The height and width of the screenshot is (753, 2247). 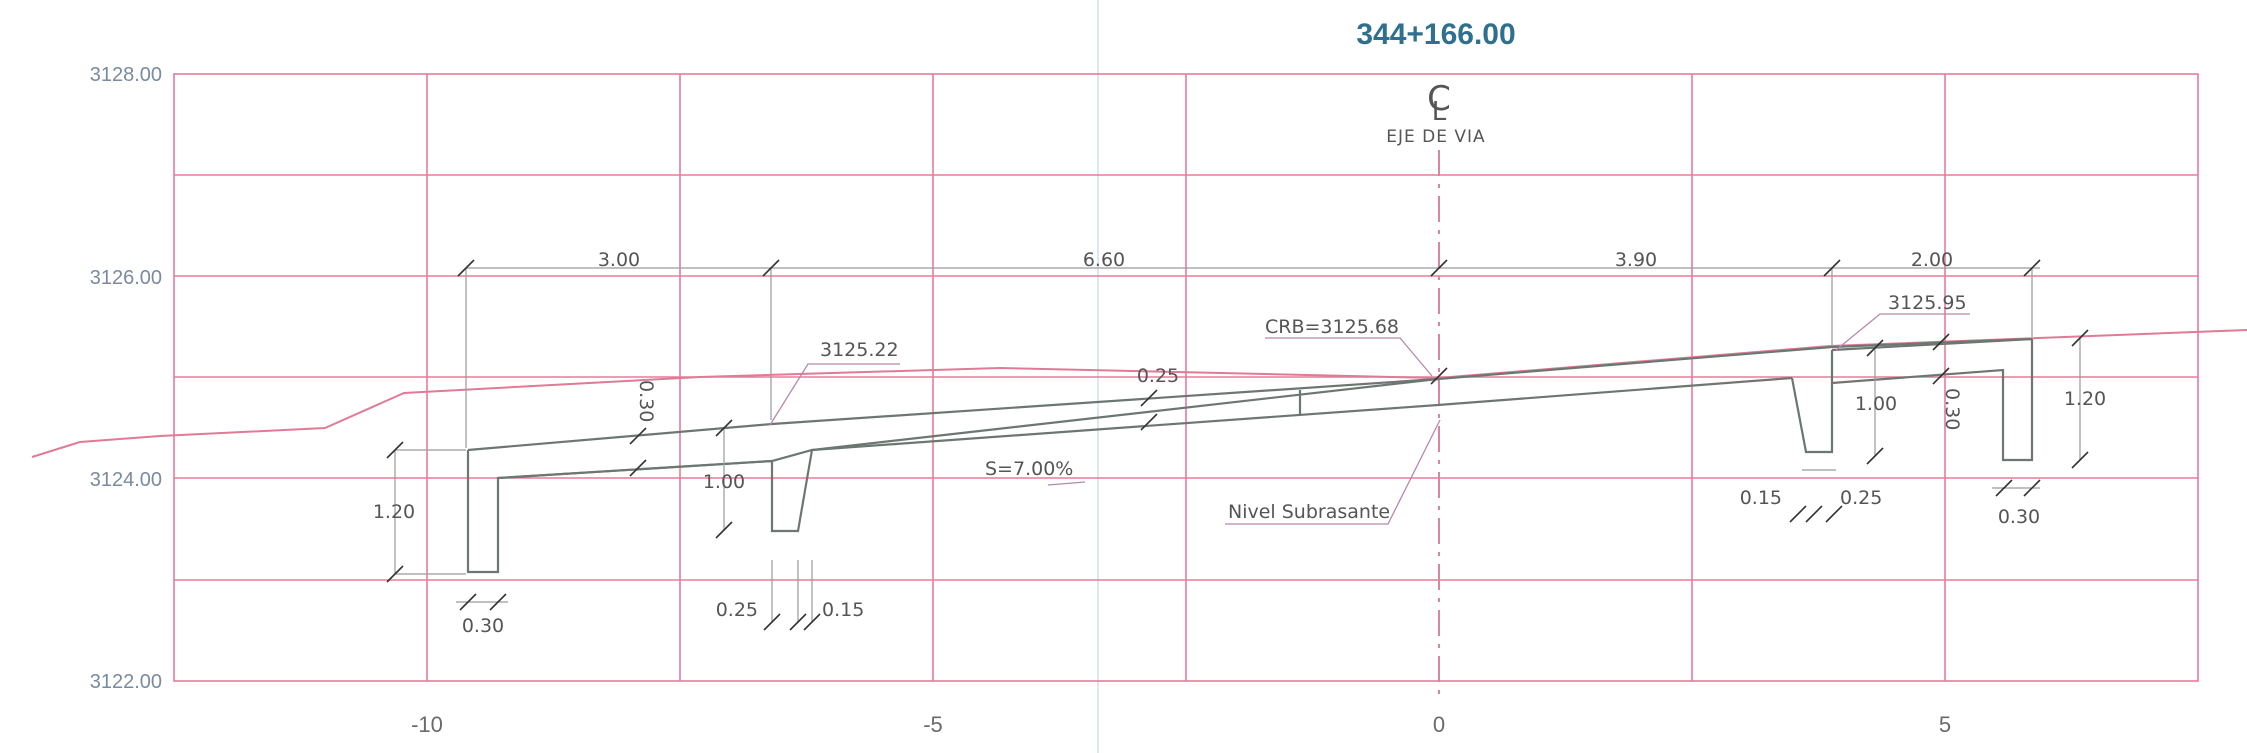 What do you see at coordinates (126, 480) in the screenshot?
I see `y-tick-label: 3124.00` at bounding box center [126, 480].